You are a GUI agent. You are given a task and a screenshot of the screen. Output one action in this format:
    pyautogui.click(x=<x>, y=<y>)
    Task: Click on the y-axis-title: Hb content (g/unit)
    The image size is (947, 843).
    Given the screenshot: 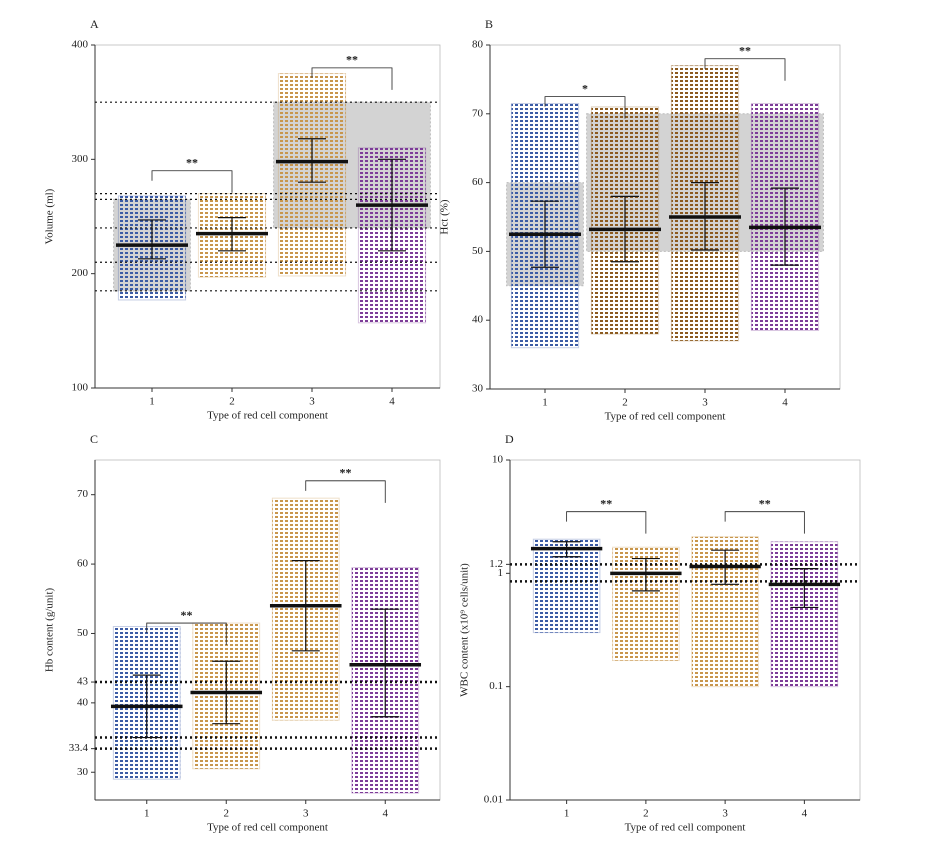 What is the action you would take?
    pyautogui.click(x=50, y=630)
    